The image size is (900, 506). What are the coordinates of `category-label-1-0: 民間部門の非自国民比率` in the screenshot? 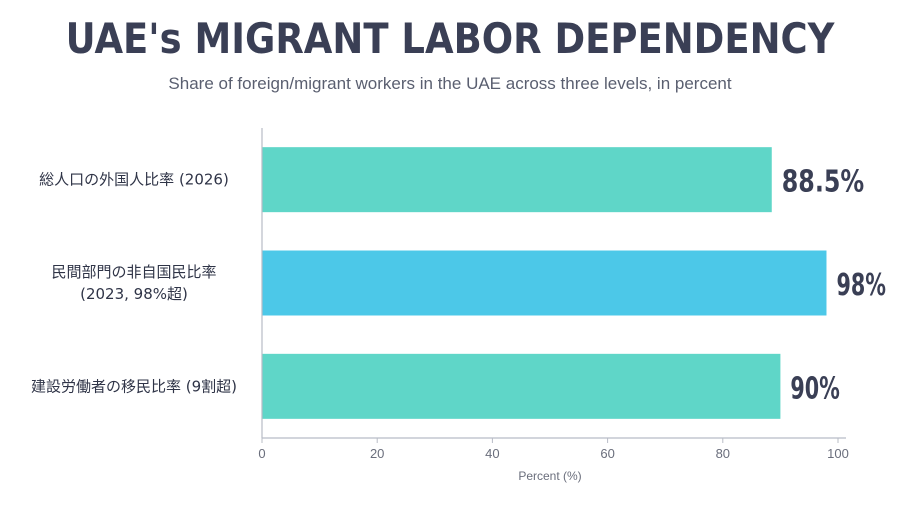 It's located at (133, 272).